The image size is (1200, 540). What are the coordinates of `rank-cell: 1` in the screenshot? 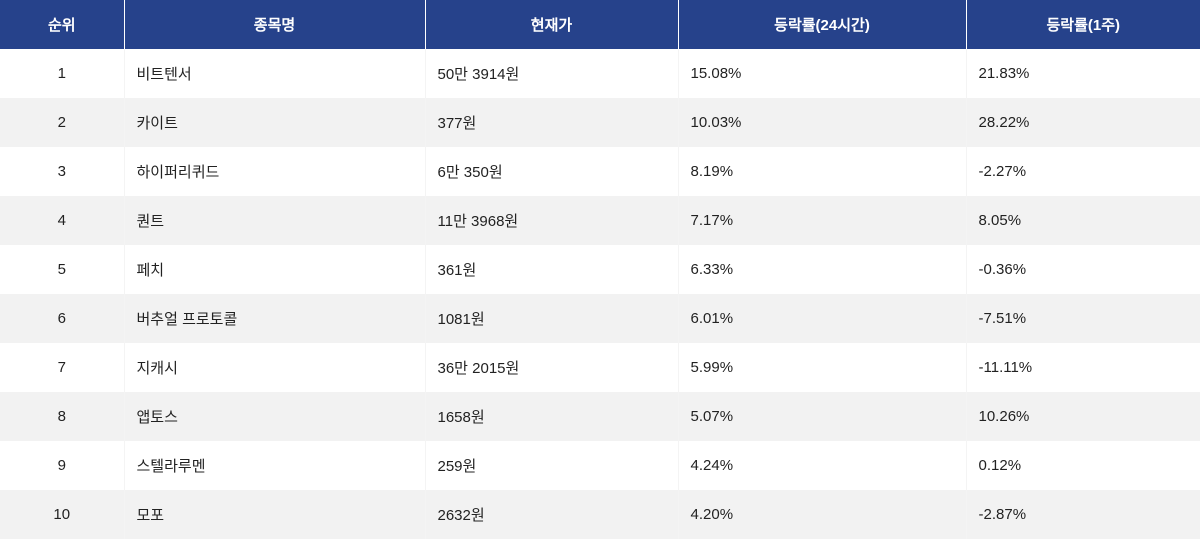 It's located at (62, 73).